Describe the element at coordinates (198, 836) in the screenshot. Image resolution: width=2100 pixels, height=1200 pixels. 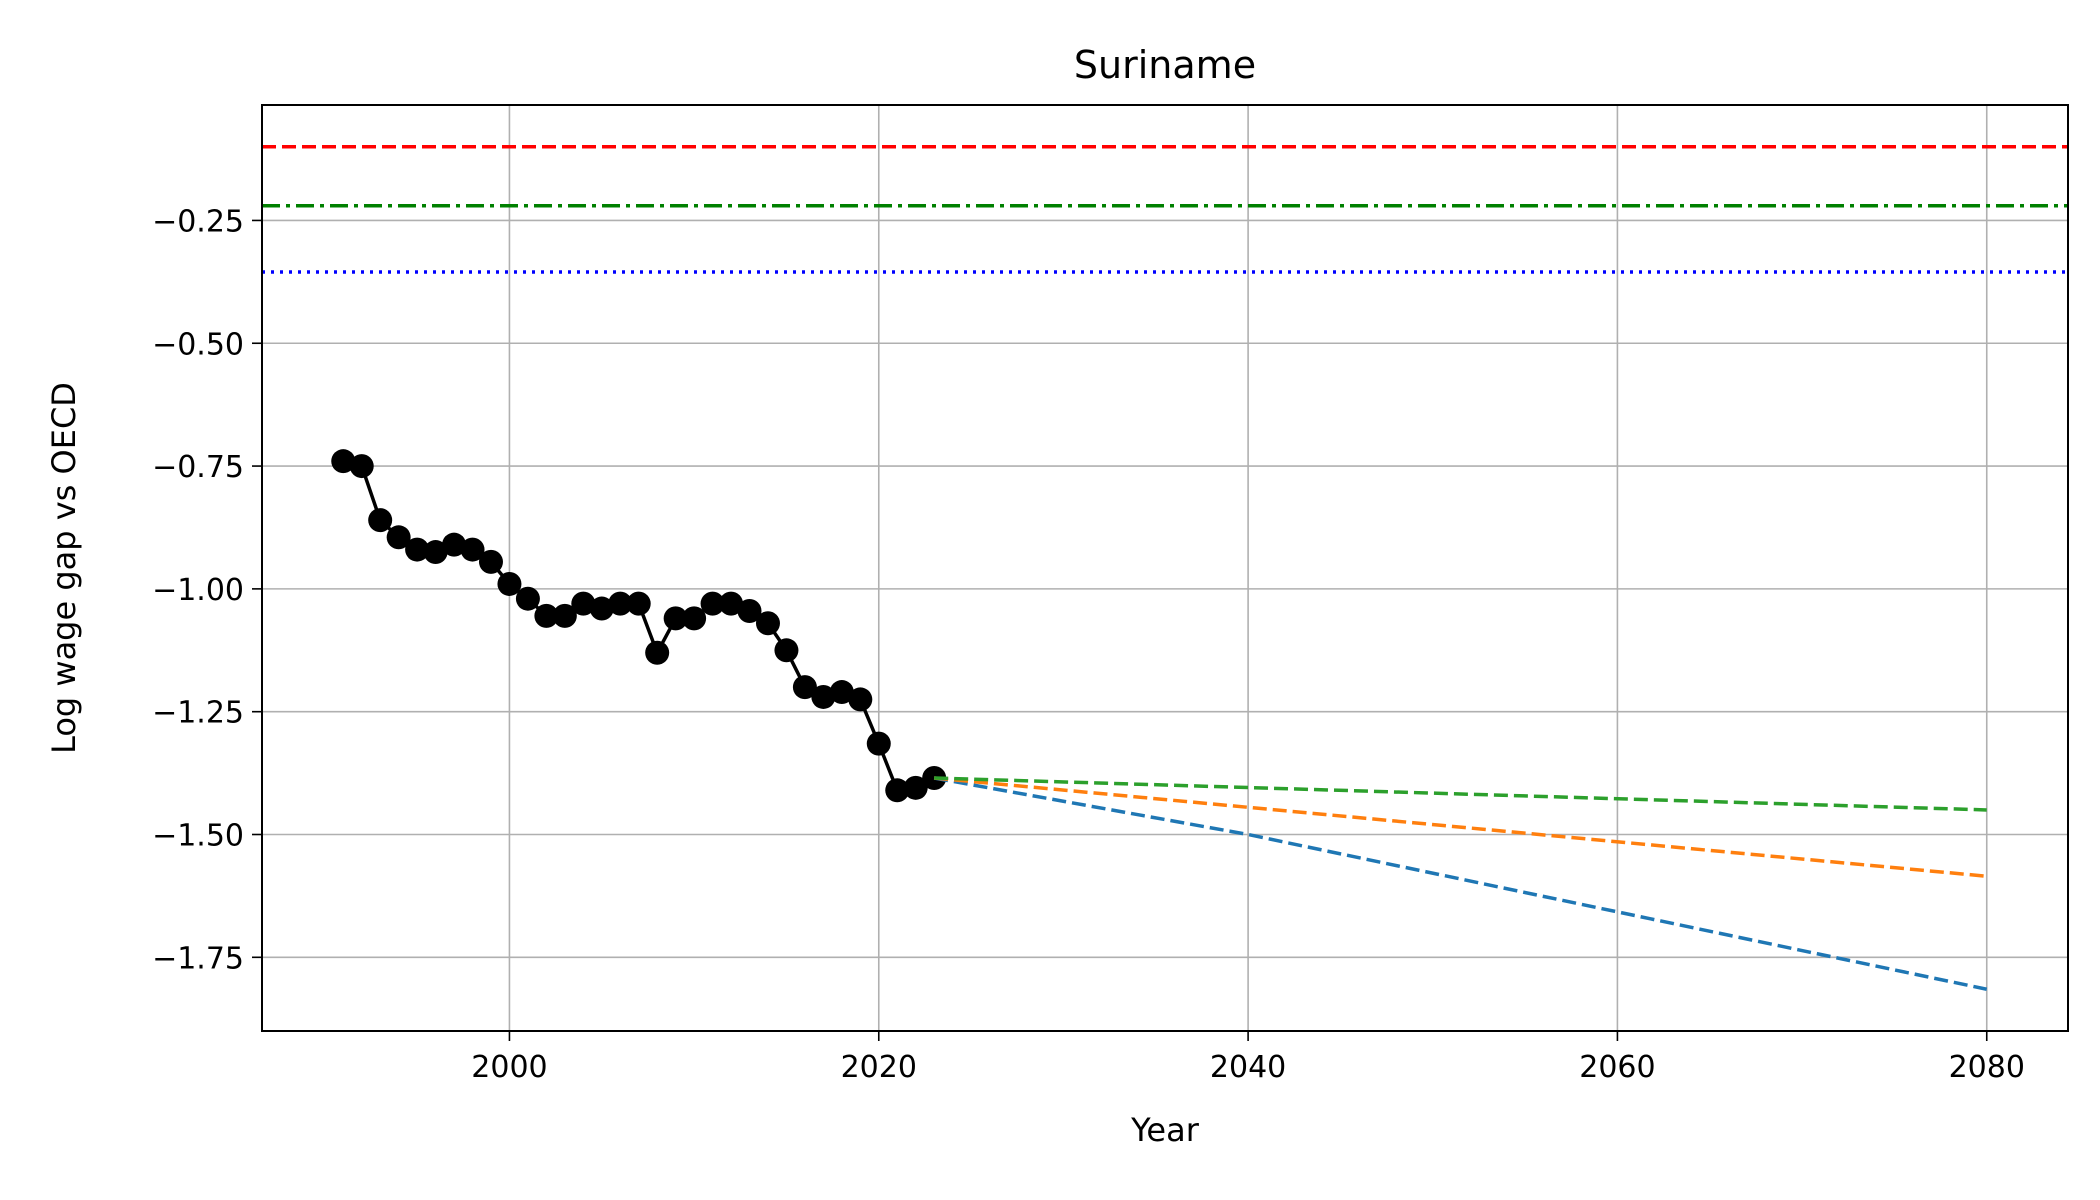
I see `y-tick-label: −1.50` at that location.